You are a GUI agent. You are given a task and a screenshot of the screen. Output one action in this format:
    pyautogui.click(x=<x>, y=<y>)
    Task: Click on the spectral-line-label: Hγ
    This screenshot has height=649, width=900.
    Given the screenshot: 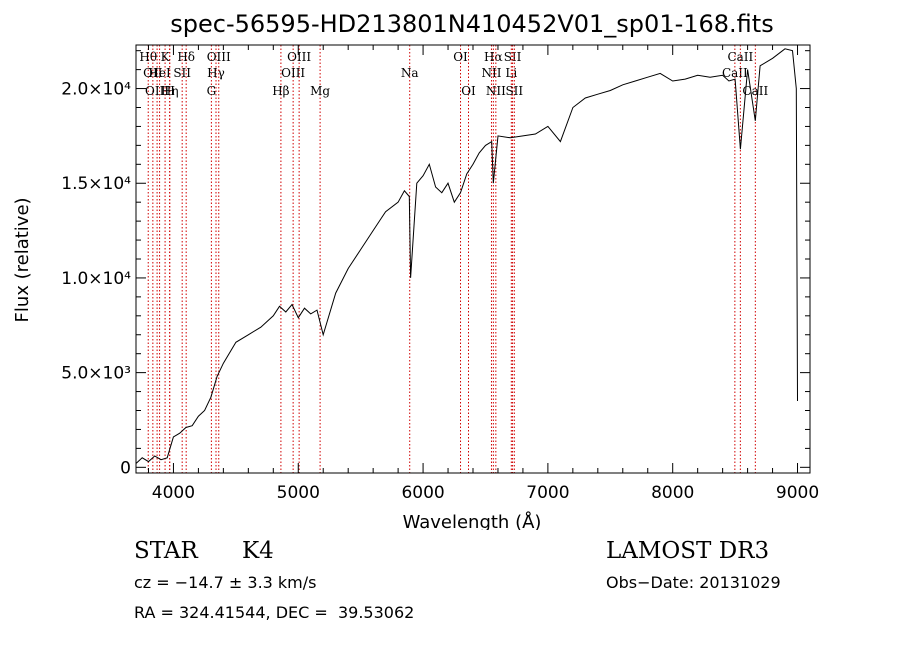 What is the action you would take?
    pyautogui.click(x=216, y=73)
    